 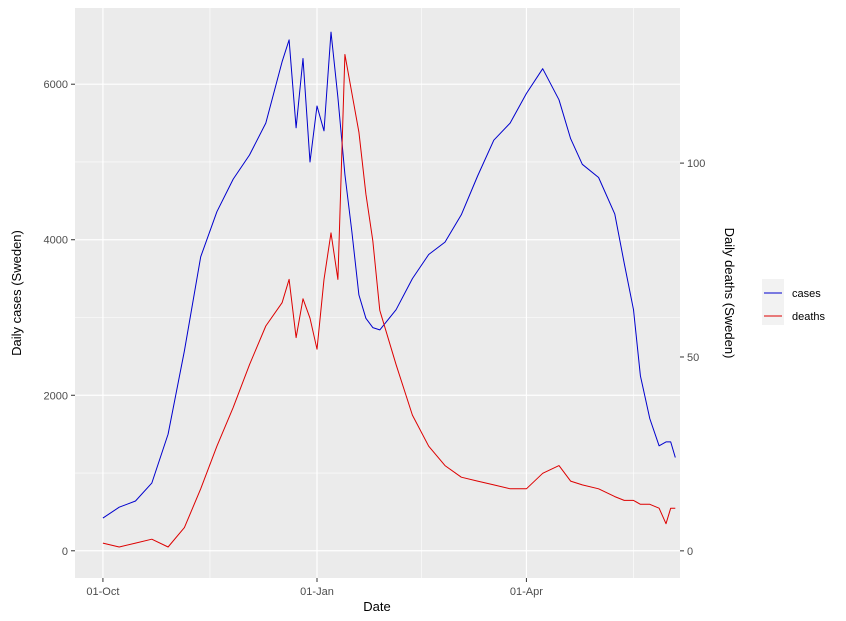 I want to click on y-axis-right-title: Daily deaths (Sweden), so click(x=729, y=293).